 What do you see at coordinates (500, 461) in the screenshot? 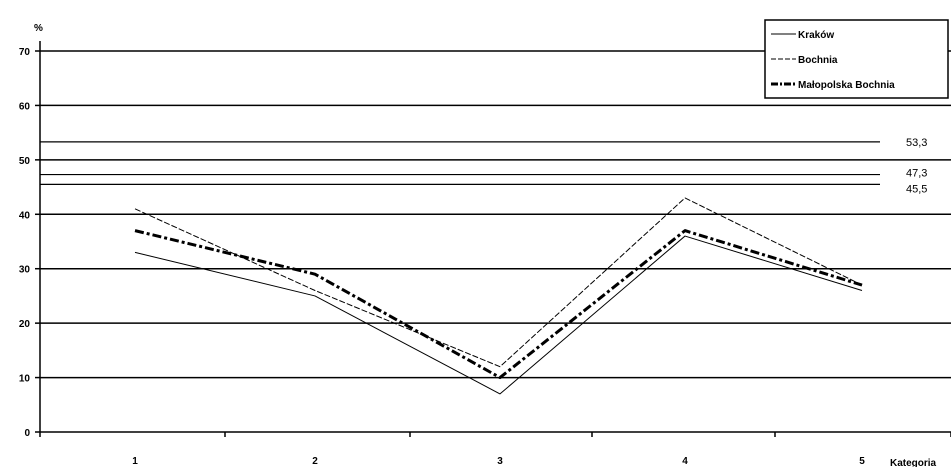
I see `x-tick-label-3: 3` at bounding box center [500, 461].